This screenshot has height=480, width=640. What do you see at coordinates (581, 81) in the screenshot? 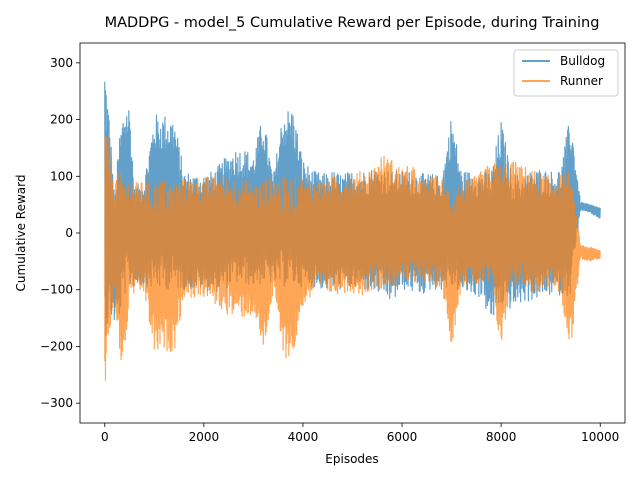
I see `legend-label-runner: Runner` at bounding box center [581, 81].